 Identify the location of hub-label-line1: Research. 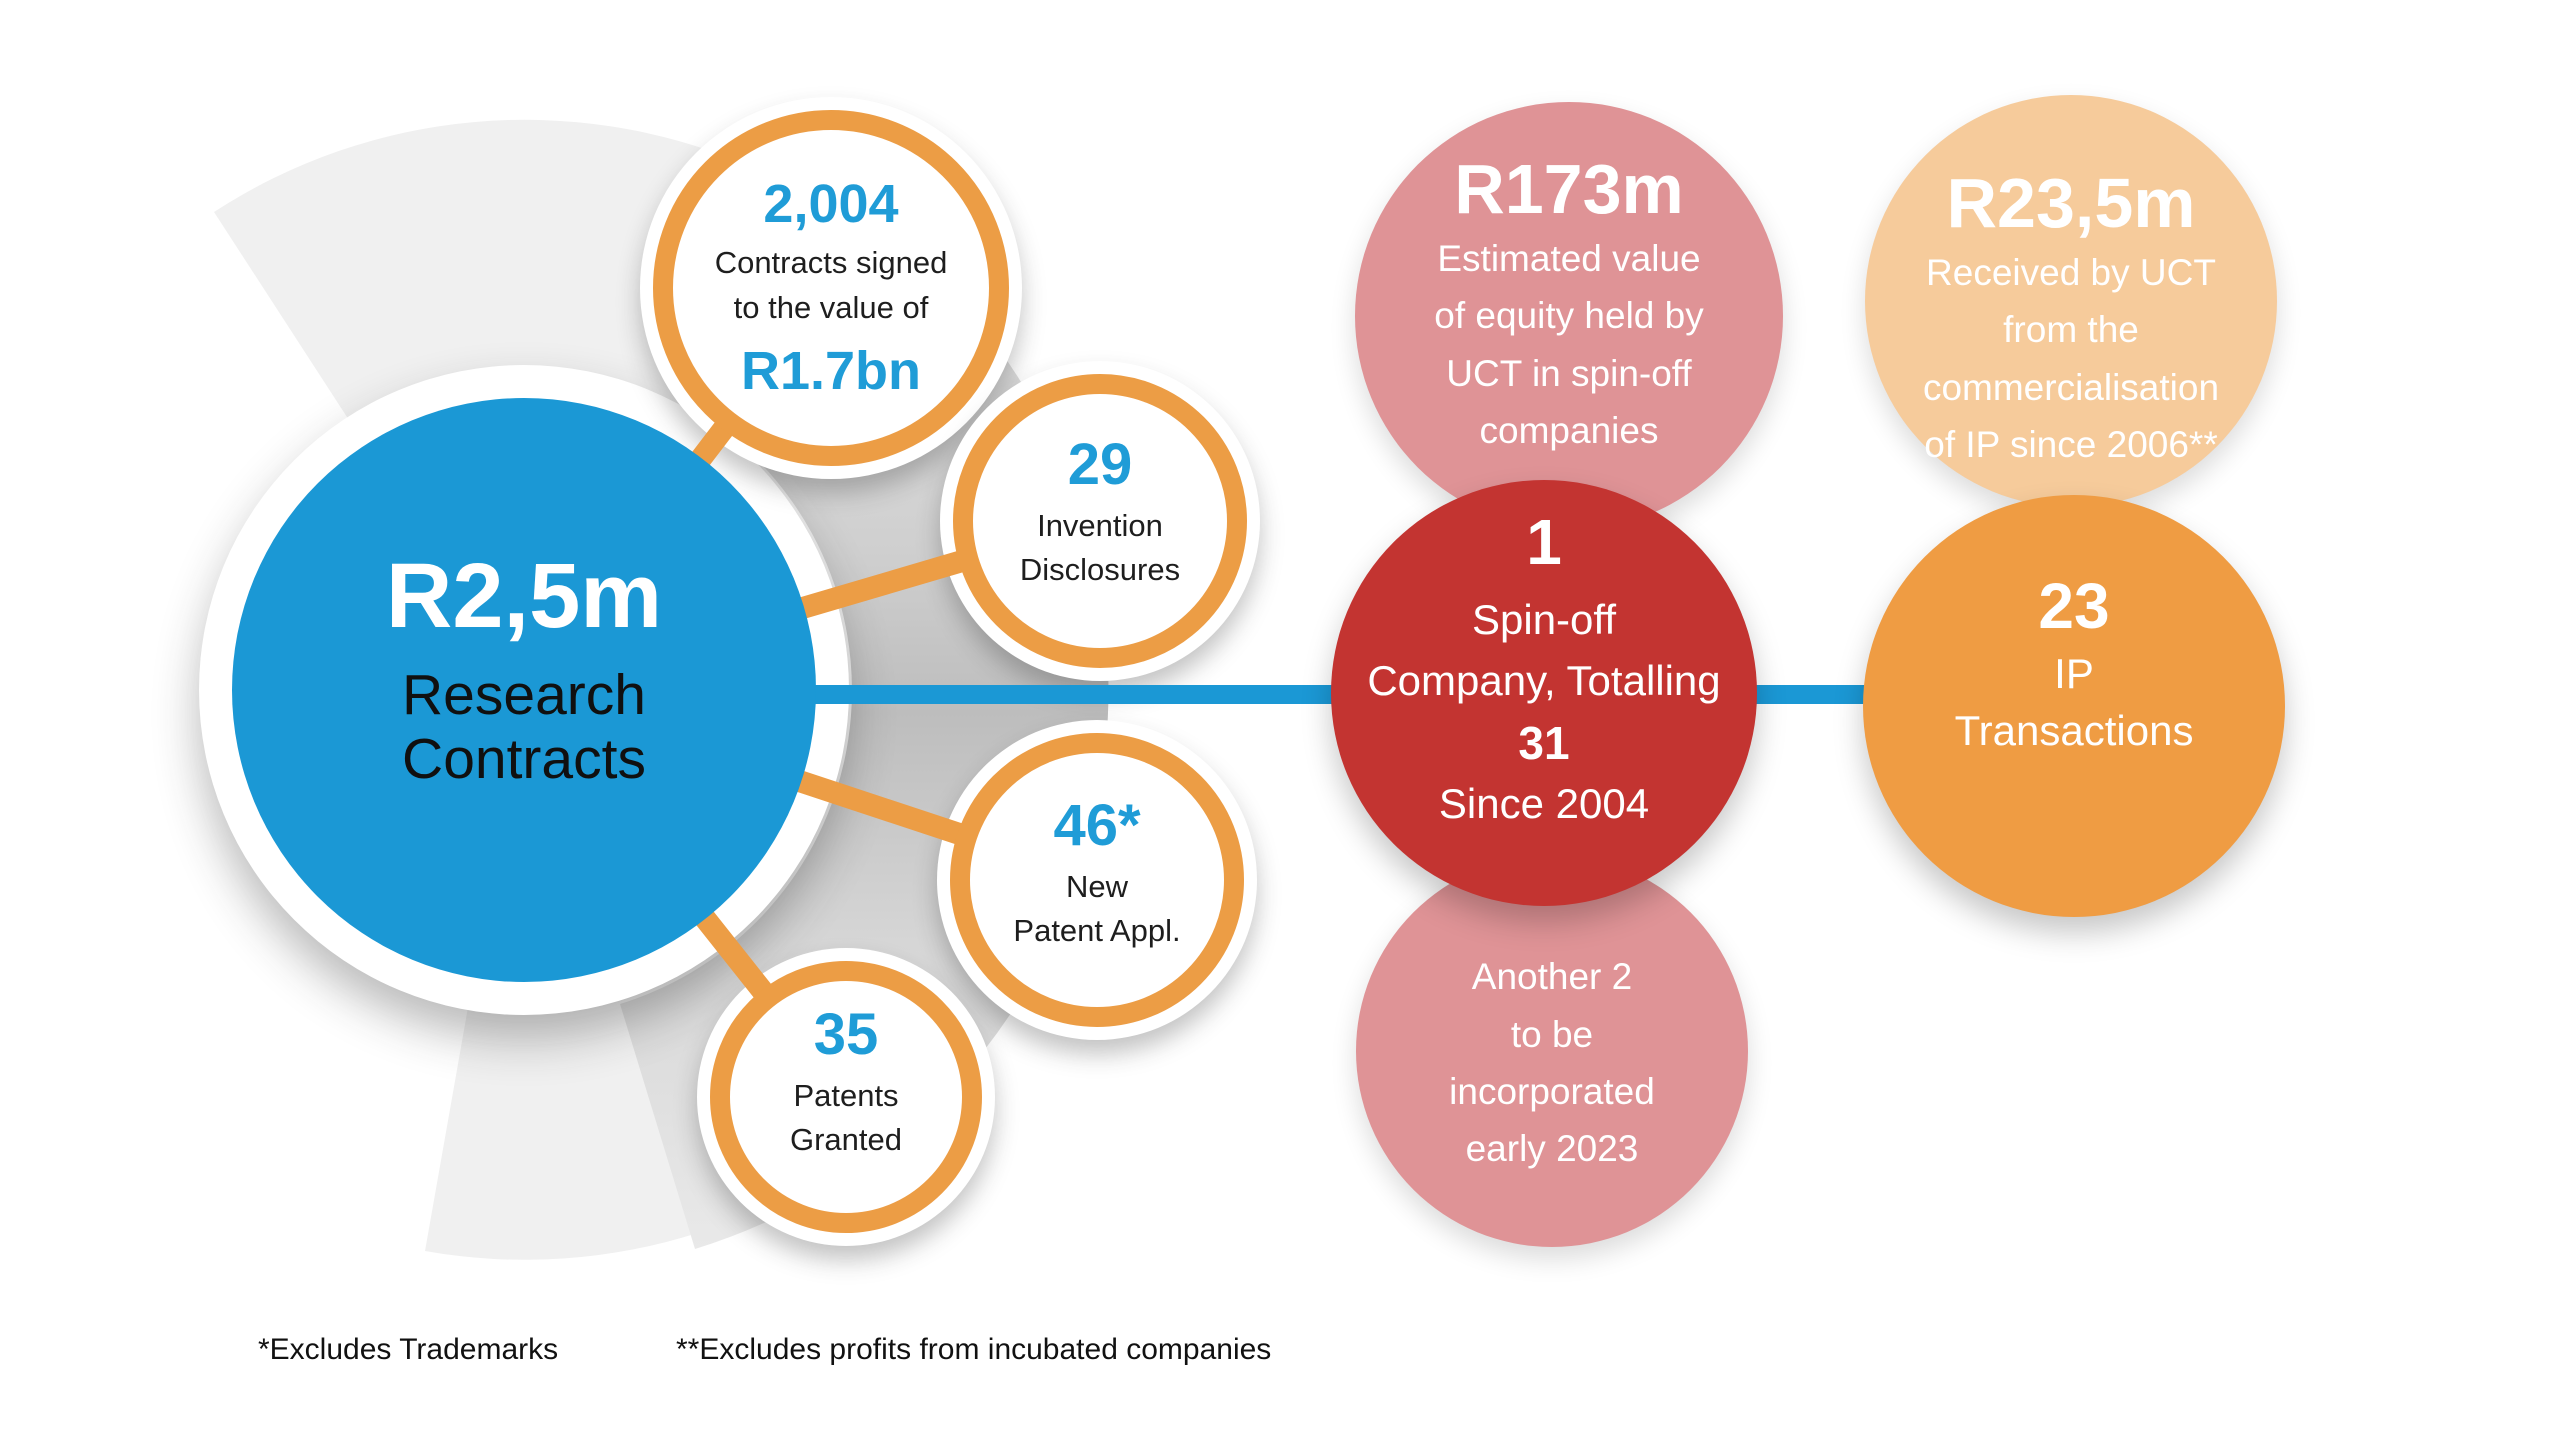
(524, 695).